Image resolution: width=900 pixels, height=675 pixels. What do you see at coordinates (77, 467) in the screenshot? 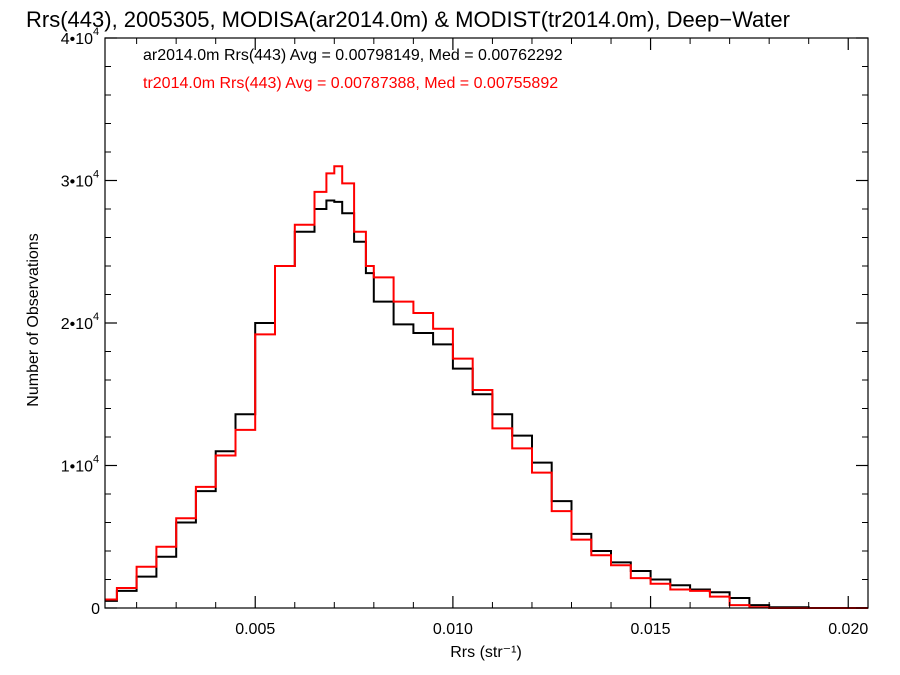
I see `y-tick-label: 1•10` at bounding box center [77, 467].